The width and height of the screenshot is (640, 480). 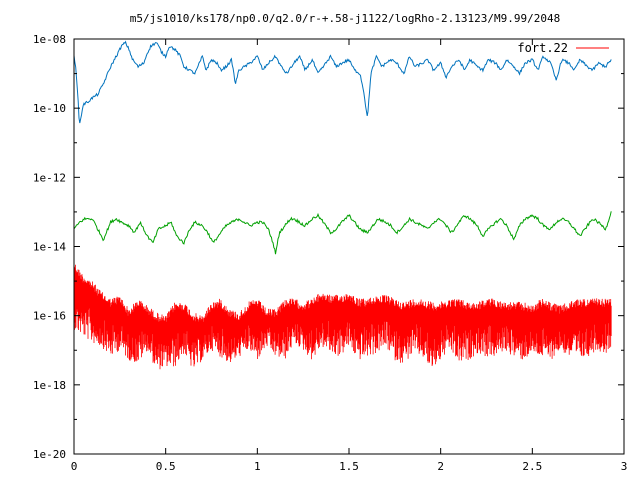 What do you see at coordinates (49, 177) in the screenshot?
I see `y-tick-label: 1e-12` at bounding box center [49, 177].